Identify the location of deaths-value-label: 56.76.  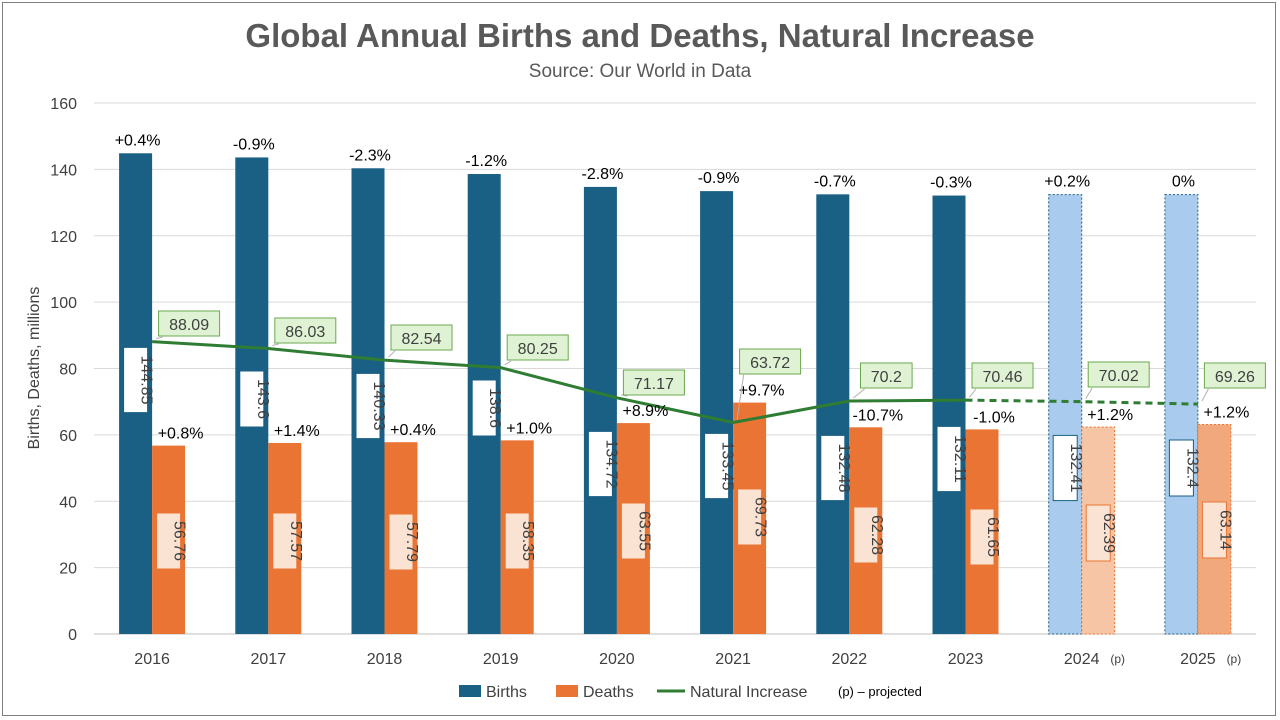
(179, 541).